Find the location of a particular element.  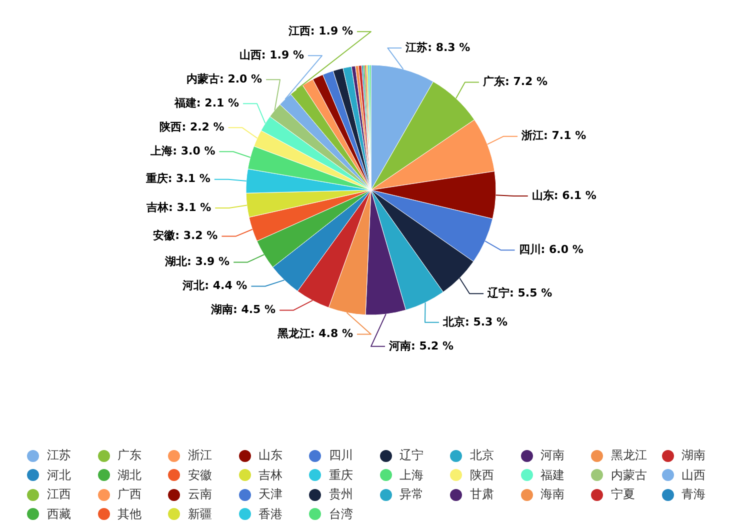

data-label: 北京: 5.3 % is located at coordinates (475, 321).